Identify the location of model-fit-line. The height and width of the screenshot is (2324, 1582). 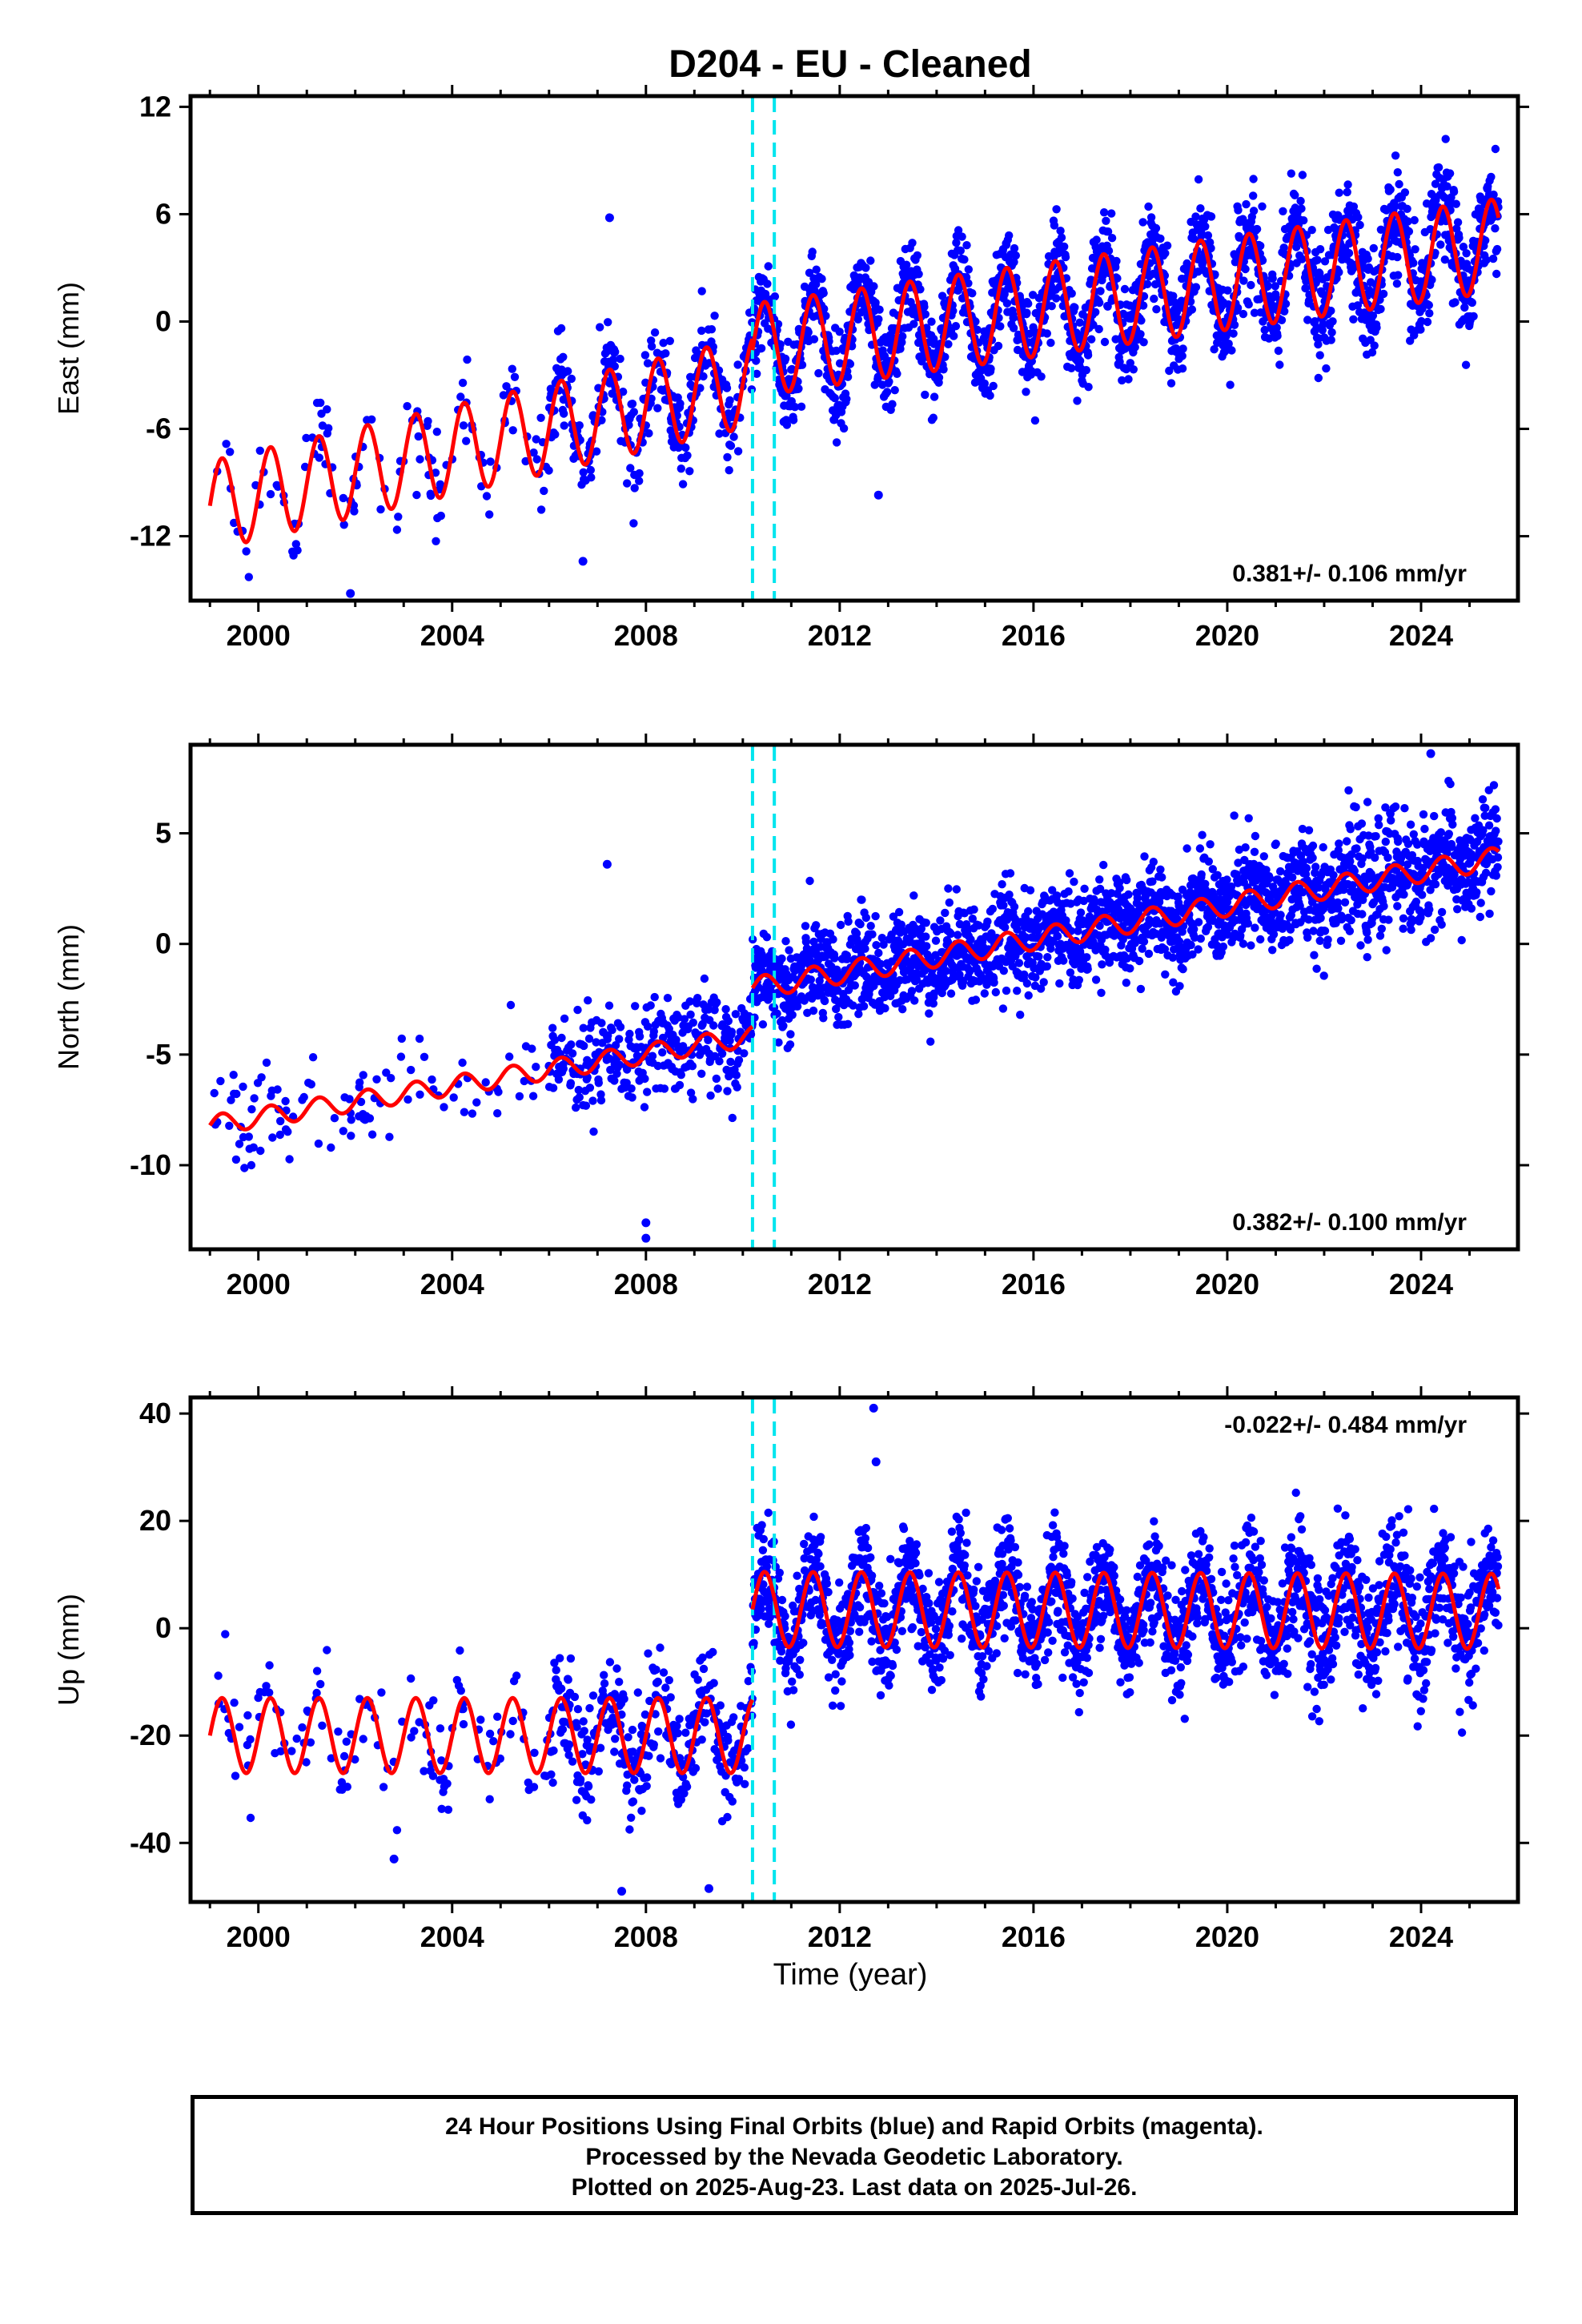
(1125, 295).